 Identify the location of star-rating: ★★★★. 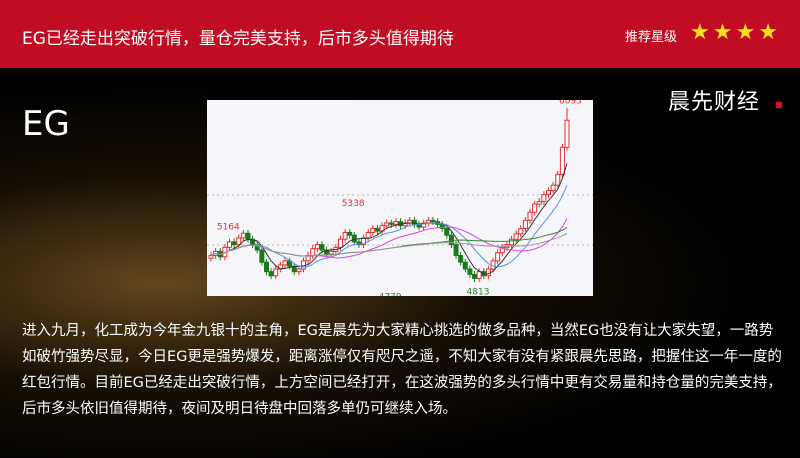
(735, 32).